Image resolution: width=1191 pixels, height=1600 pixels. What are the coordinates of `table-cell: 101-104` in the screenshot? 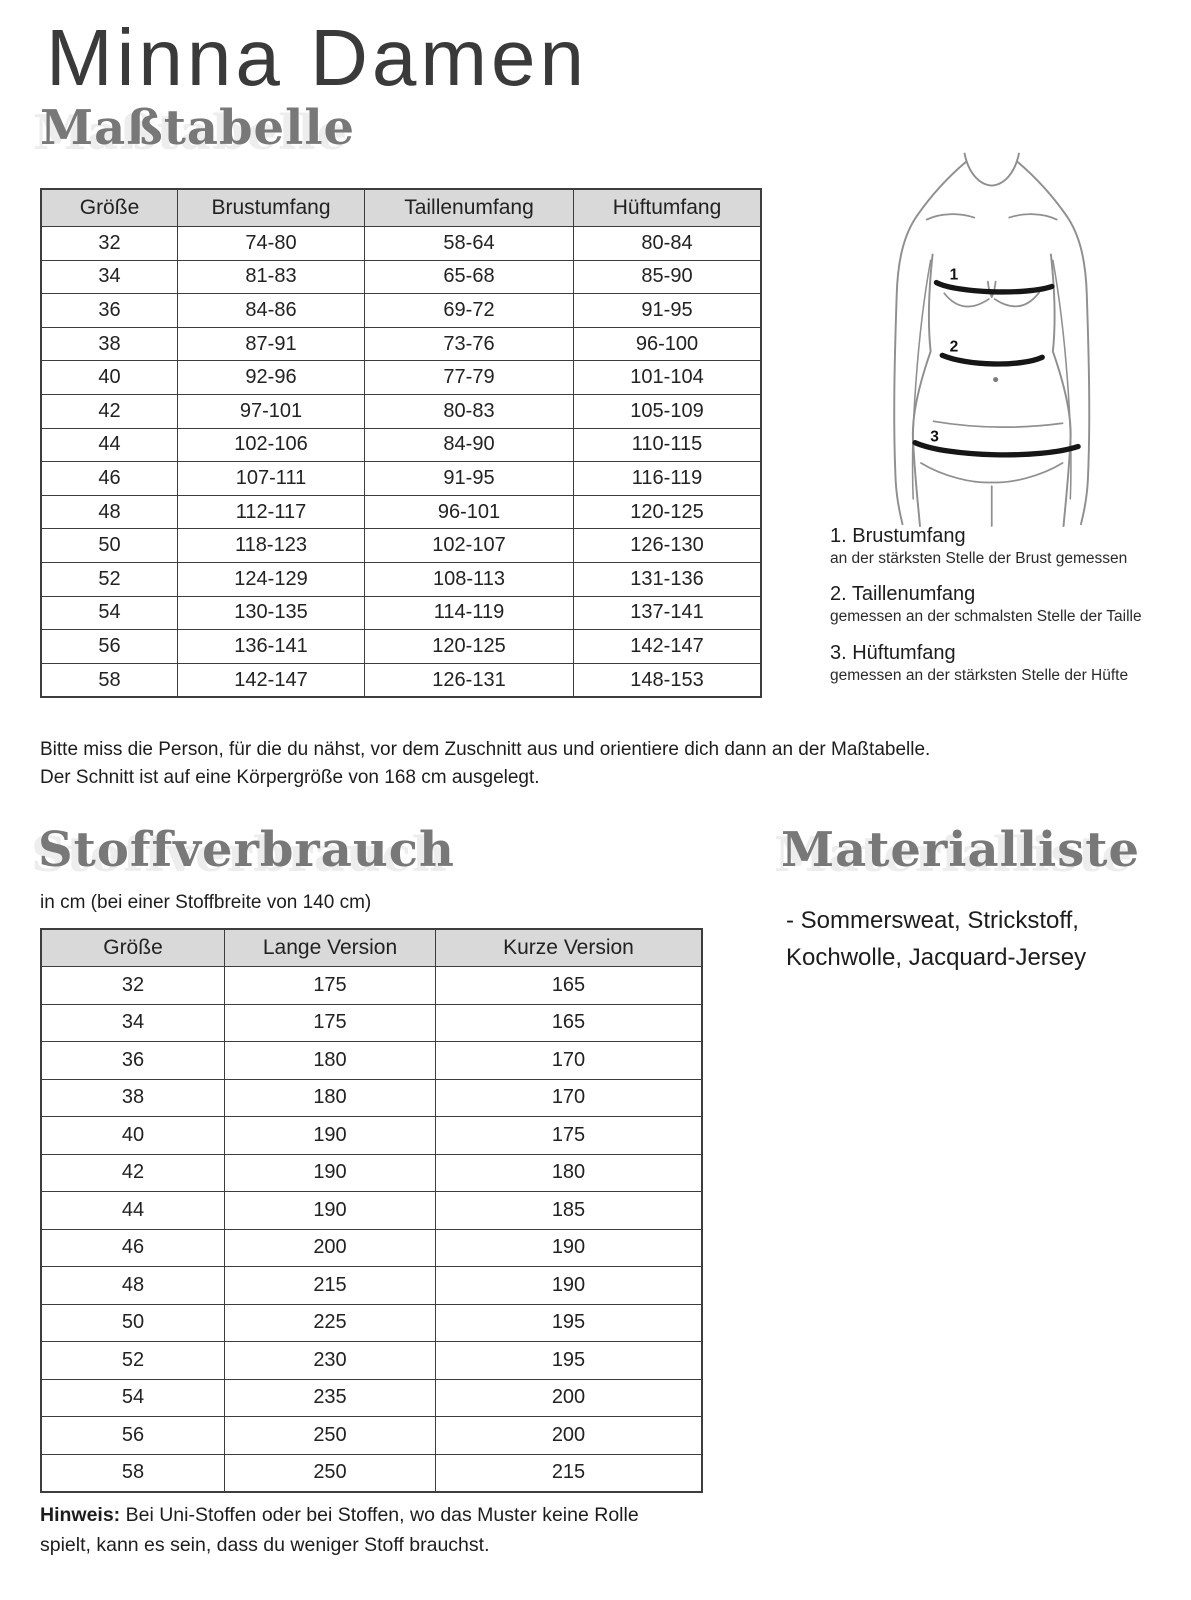 It's located at (667, 377).